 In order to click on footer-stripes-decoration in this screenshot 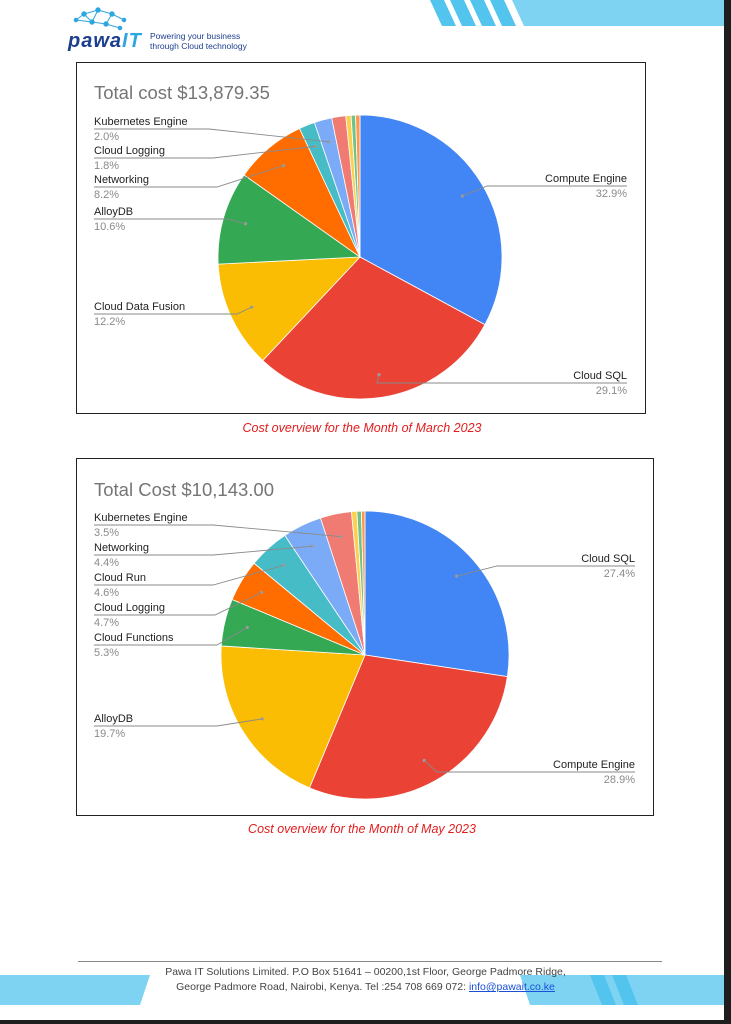, I will do `click(362, 990)`.